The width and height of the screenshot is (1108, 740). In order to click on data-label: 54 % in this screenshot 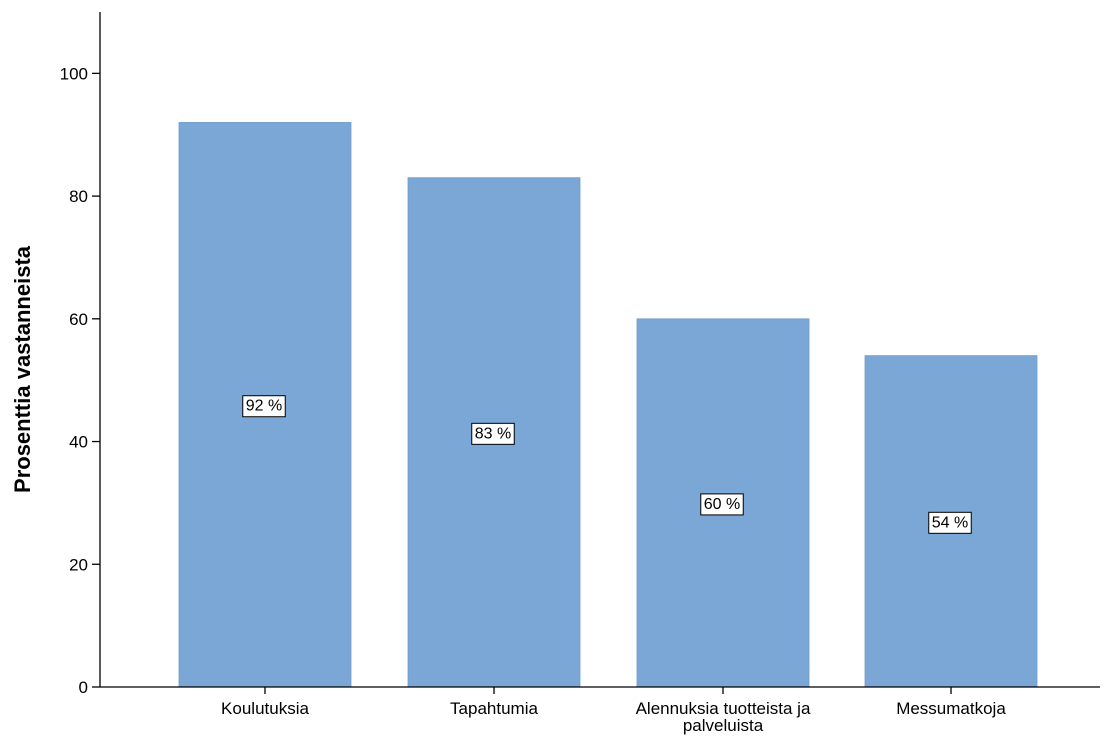, I will do `click(950, 522)`.